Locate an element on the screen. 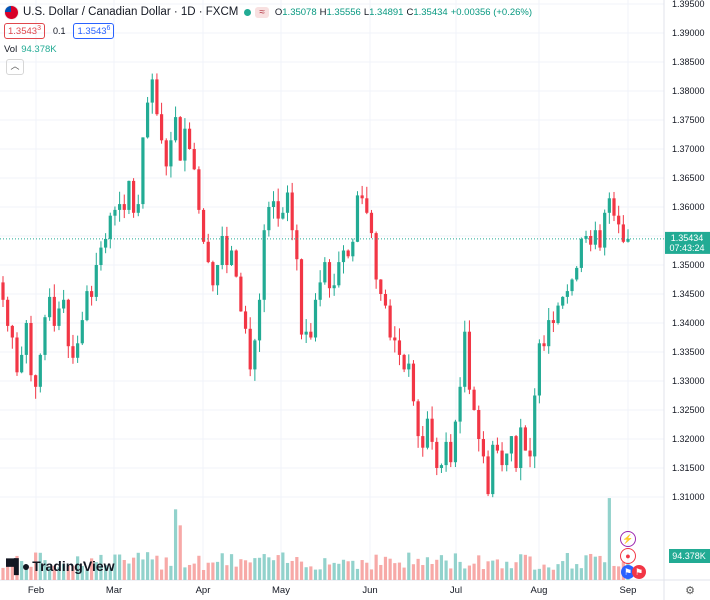  volume-legend: Vol 94.378K is located at coordinates (30, 49).